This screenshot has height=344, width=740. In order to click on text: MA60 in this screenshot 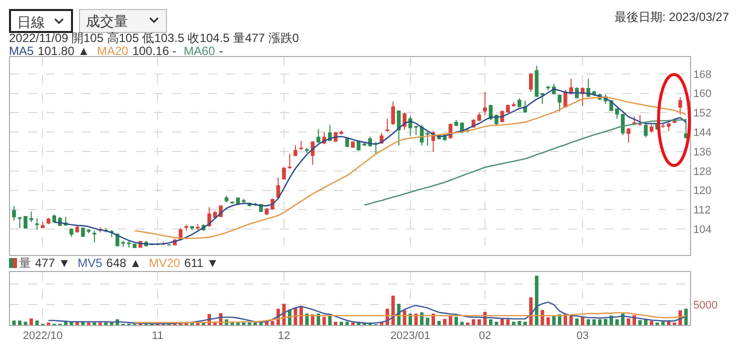, I will do `click(200, 51)`.